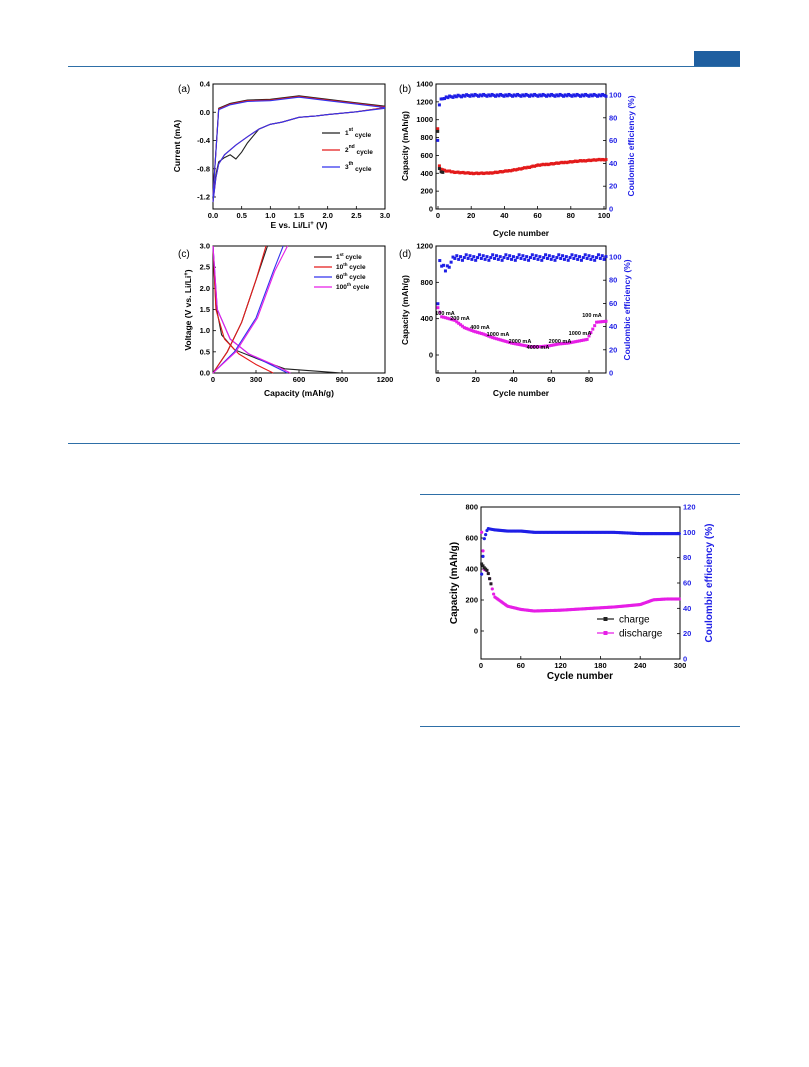 The image size is (809, 1067). What do you see at coordinates (471, 569) in the screenshot?
I see `y-tick-label: 400` at bounding box center [471, 569].